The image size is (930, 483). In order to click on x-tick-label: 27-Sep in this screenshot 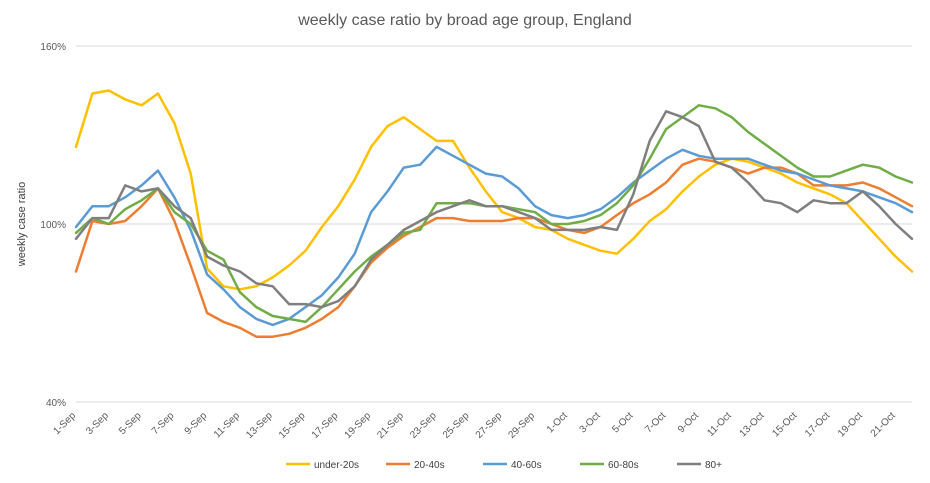, I will do `click(489, 425)`.